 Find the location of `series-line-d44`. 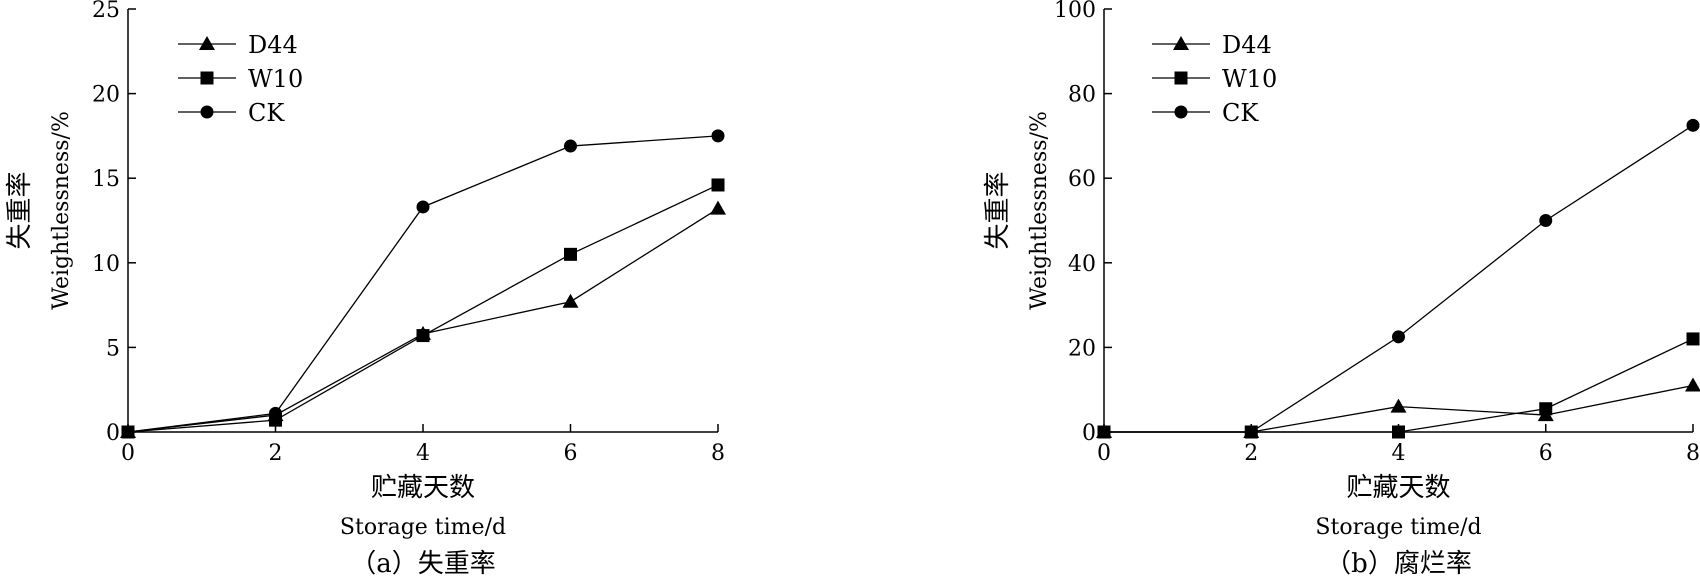

series-line-d44 is located at coordinates (423, 320).